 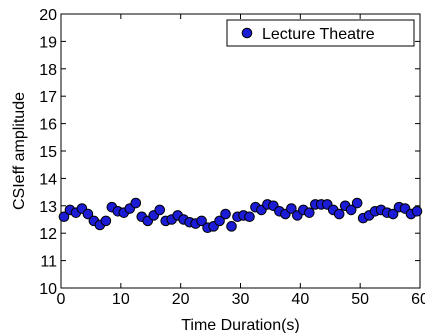 I want to click on y-tick-label: 18, so click(x=48, y=70).